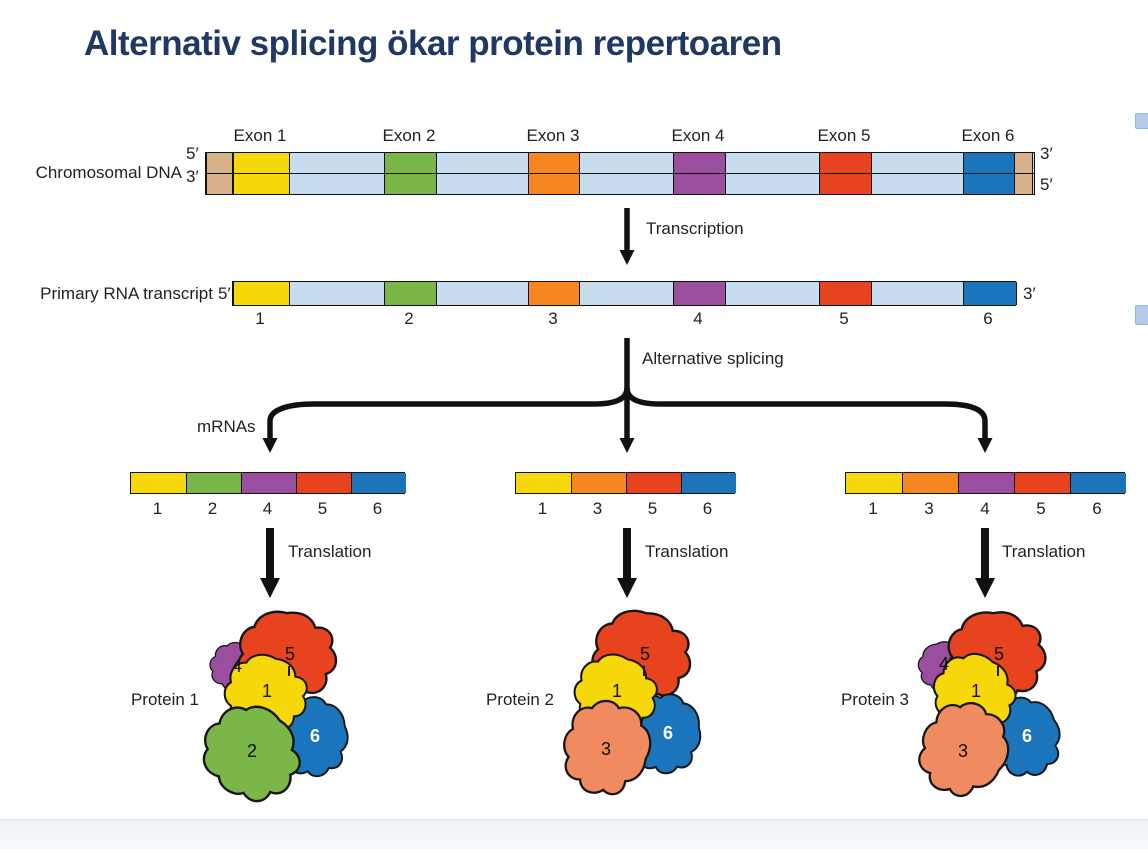 The image size is (1148, 849). Describe the element at coordinates (330, 551) in the screenshot. I see `translation-label-1: Translation` at that location.